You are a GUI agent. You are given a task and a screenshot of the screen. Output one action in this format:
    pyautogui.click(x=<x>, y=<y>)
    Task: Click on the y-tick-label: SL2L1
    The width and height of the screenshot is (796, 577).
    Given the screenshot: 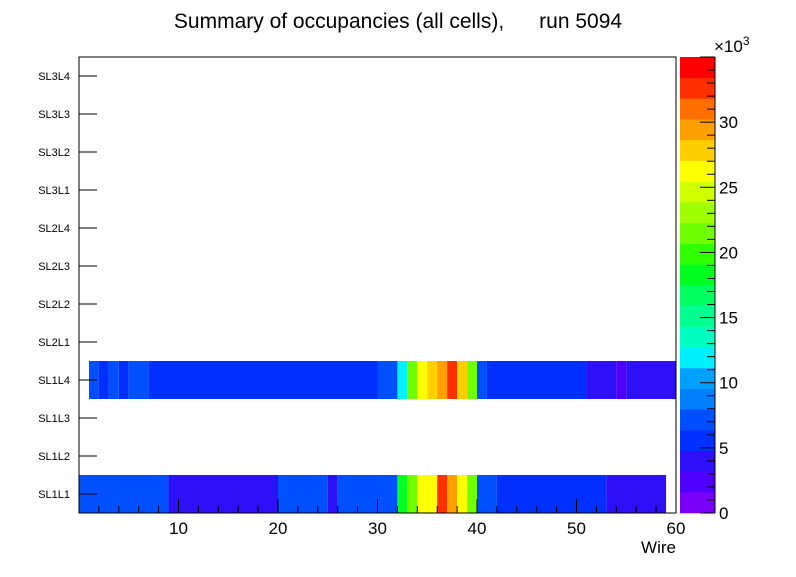 What is the action you would take?
    pyautogui.click(x=54, y=343)
    